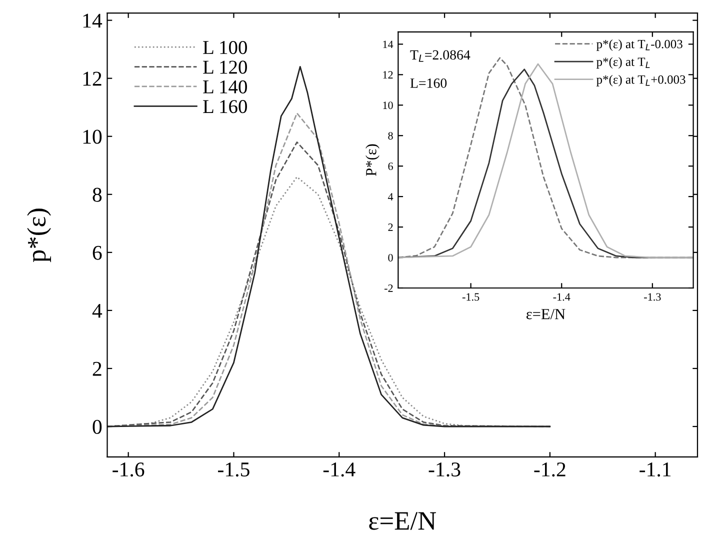 Image resolution: width=701 pixels, height=544 pixels. I want to click on legend-label: L 120, so click(225, 67).